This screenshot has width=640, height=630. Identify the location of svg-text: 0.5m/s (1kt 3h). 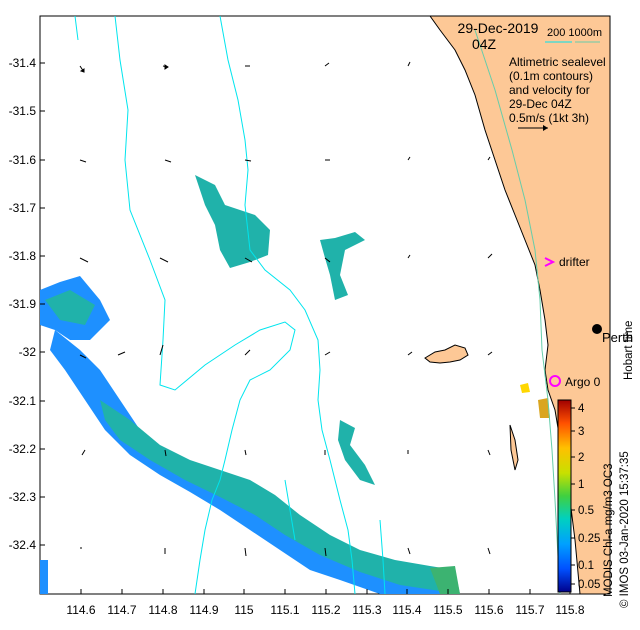
(549, 118).